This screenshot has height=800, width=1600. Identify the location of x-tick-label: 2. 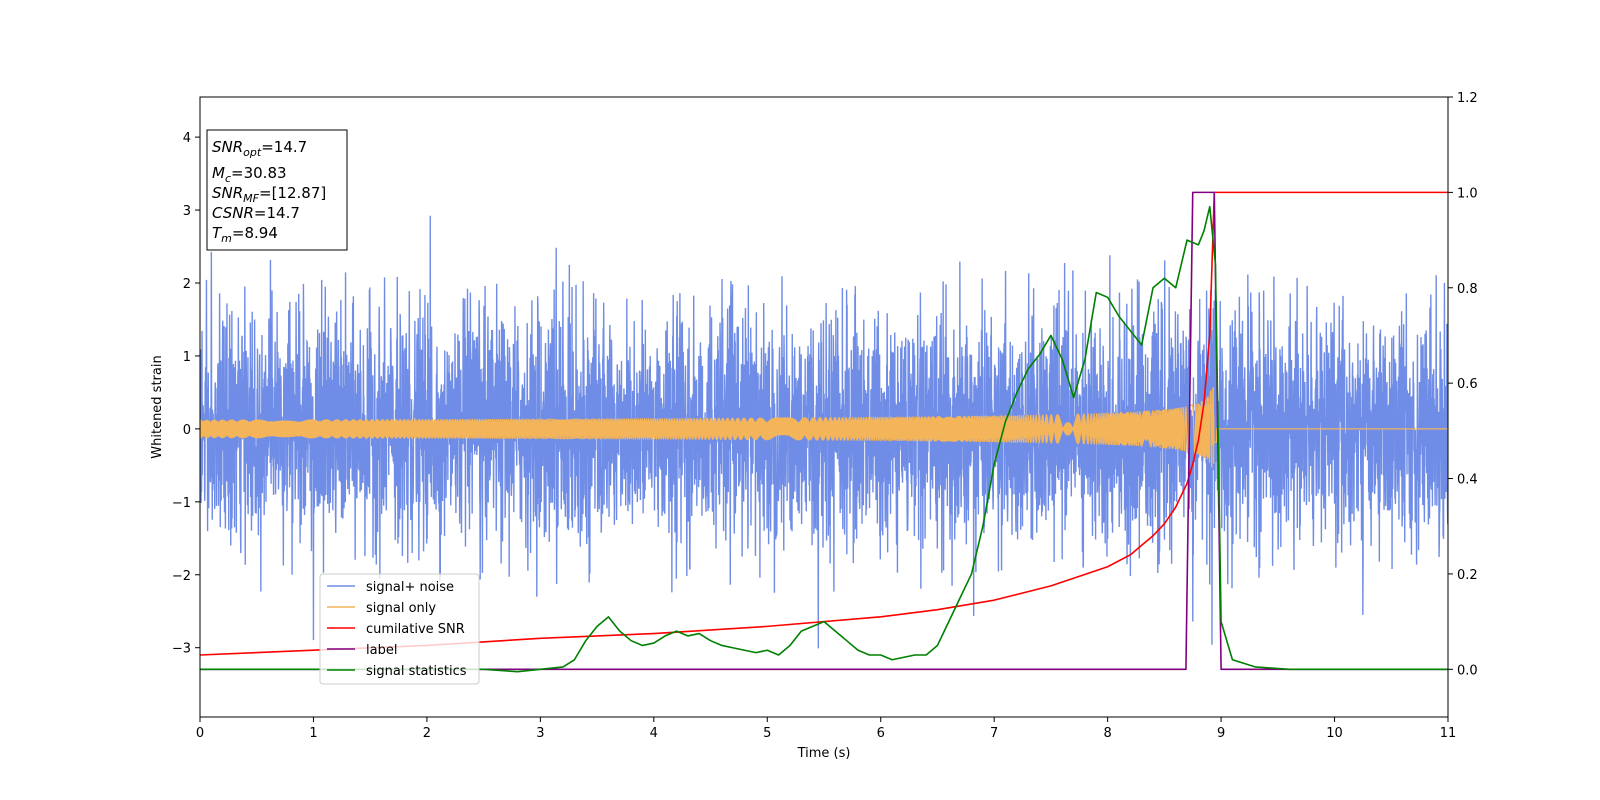
(427, 733).